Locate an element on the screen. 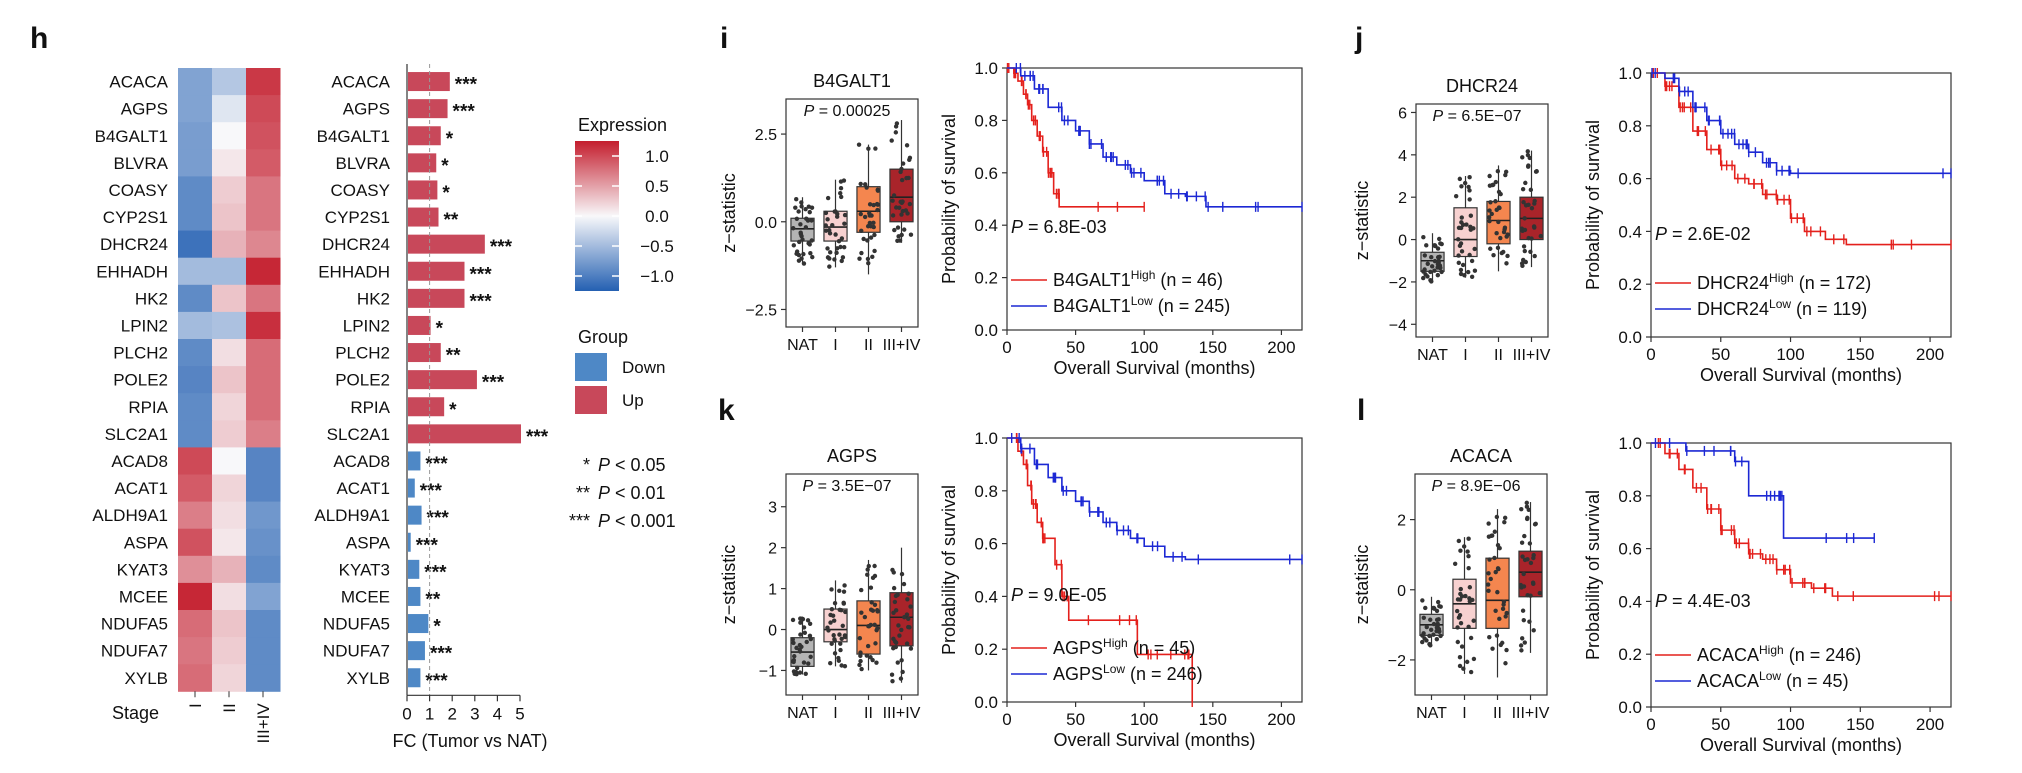 Image resolution: width=2022 pixels, height=773 pixels. km-legend-label: AGPSHigh (n = 45) is located at coordinates (1124, 647).